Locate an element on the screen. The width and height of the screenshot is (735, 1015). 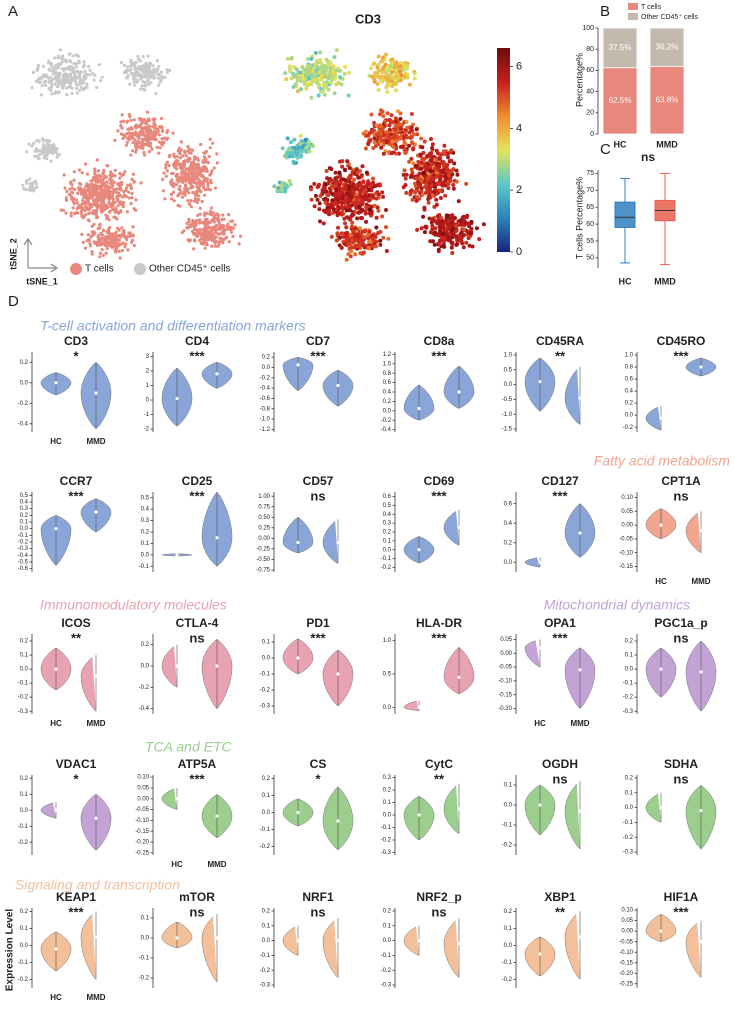
y-tick-label: -0.6 is located at coordinates (265, 399).